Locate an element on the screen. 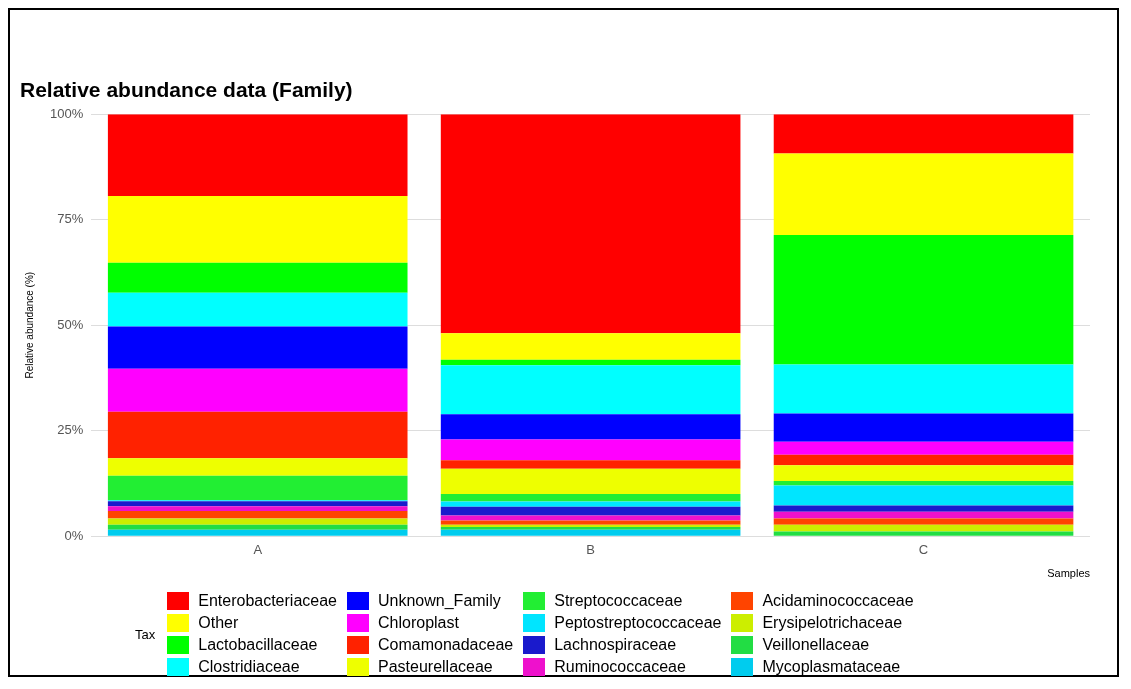 The height and width of the screenshot is (689, 1131). legend-label: Clostridiaceae is located at coordinates (249, 667).